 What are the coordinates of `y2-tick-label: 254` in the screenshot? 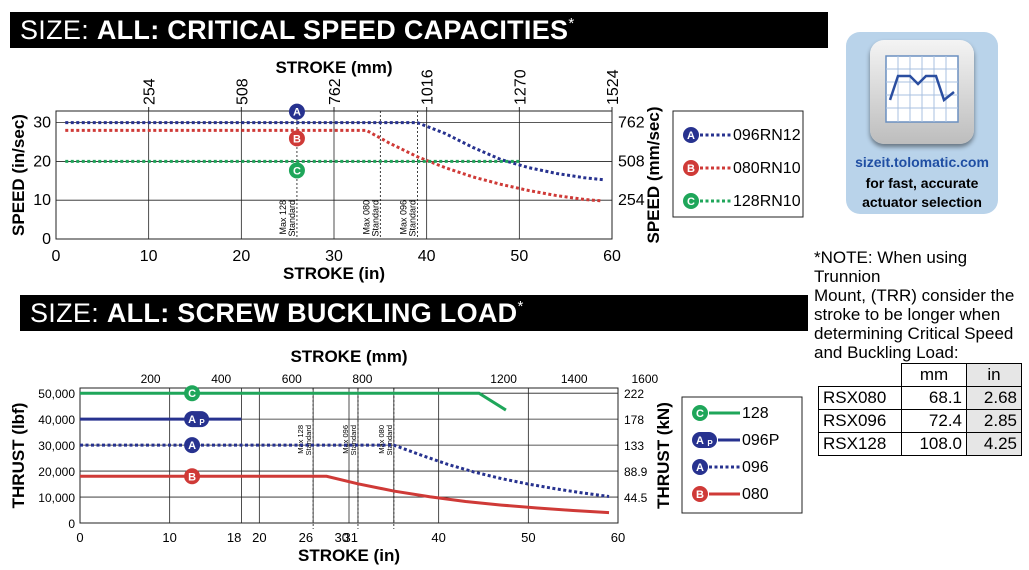 It's located at (631, 200).